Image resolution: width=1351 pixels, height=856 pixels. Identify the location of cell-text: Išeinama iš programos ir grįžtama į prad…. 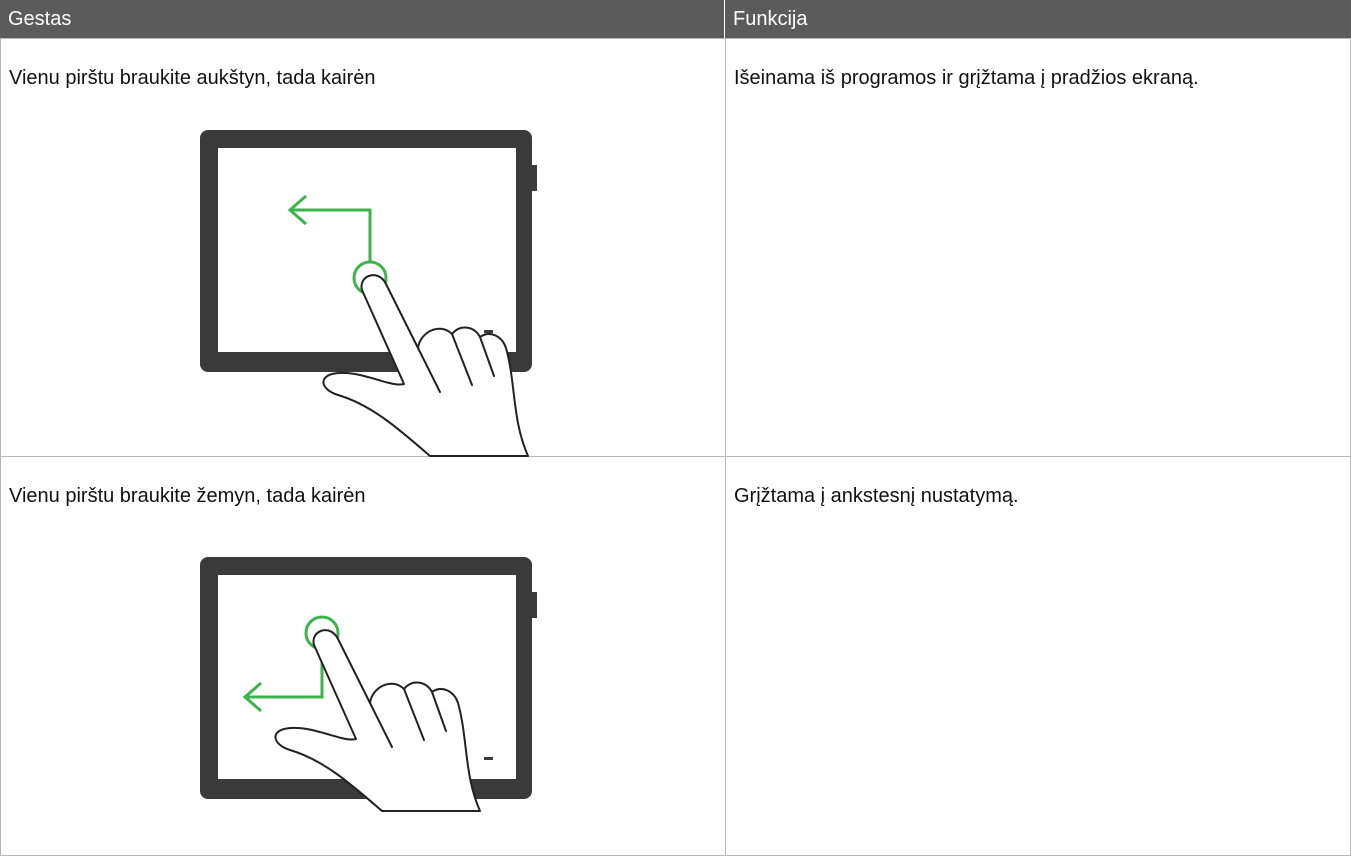
(966, 78).